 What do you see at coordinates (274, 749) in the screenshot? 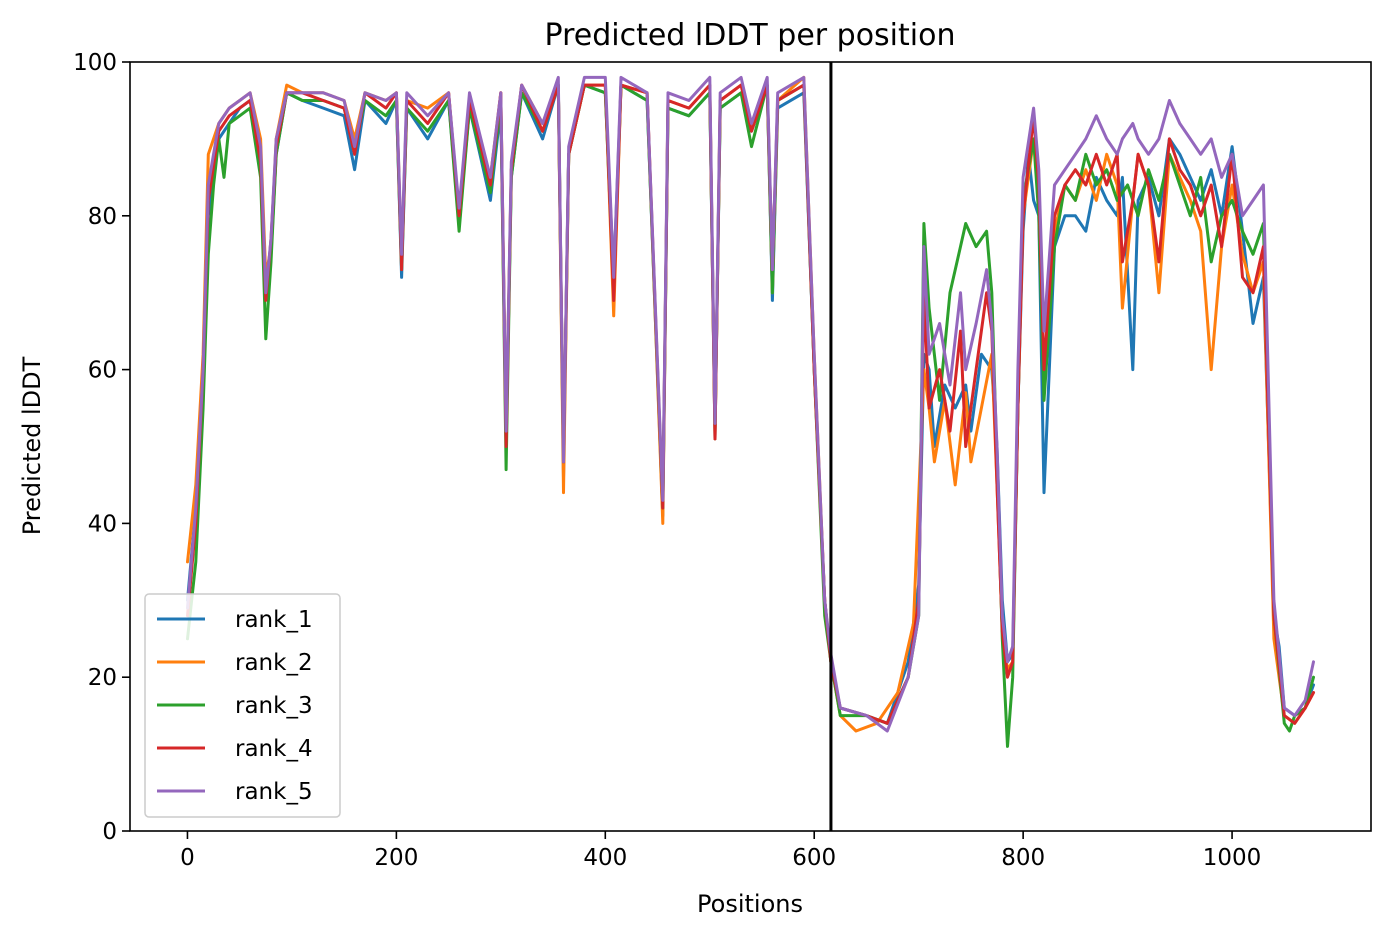
I see `legend-label: rank_4` at bounding box center [274, 749].